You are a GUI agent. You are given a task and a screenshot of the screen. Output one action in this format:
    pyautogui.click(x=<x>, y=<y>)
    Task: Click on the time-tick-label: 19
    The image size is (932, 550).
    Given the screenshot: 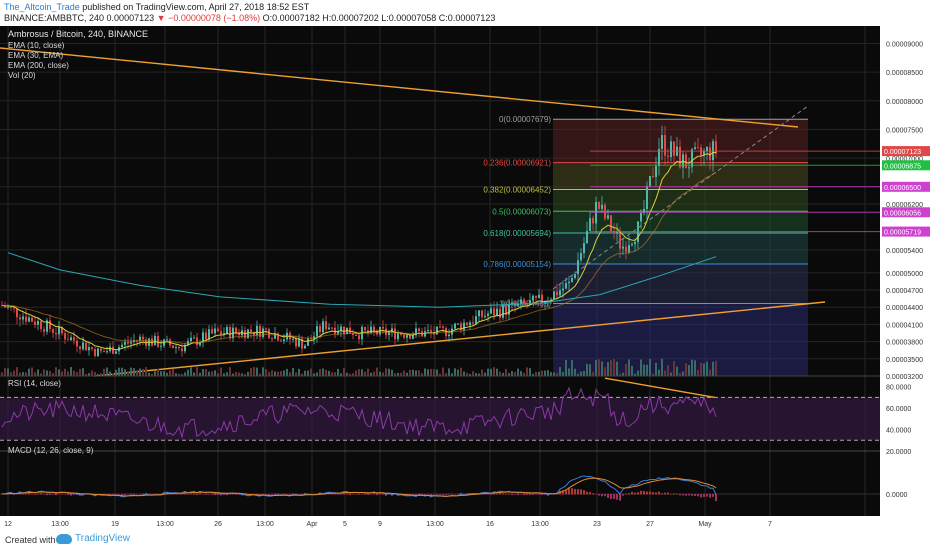 What is the action you would take?
    pyautogui.click(x=115, y=524)
    